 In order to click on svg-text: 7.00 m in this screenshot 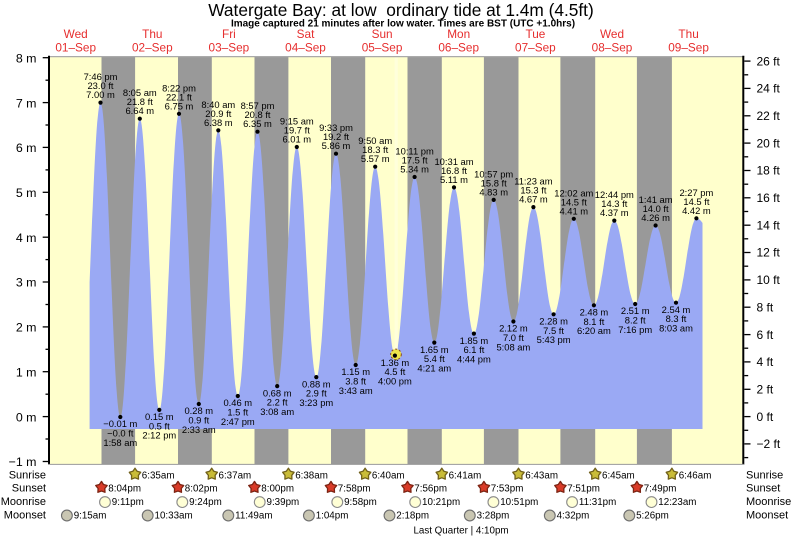, I will do `click(100, 94)`.